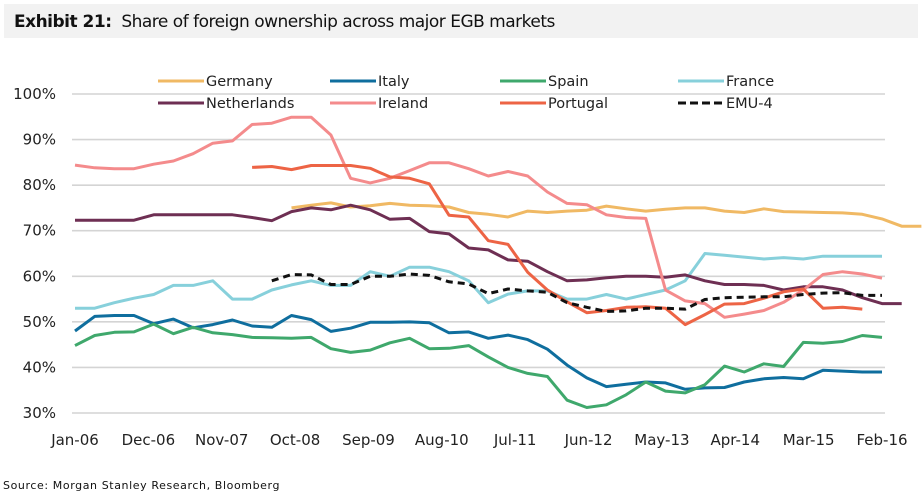 The image size is (922, 496). I want to click on legend-item-emu-4: EMU-4, so click(725, 104).